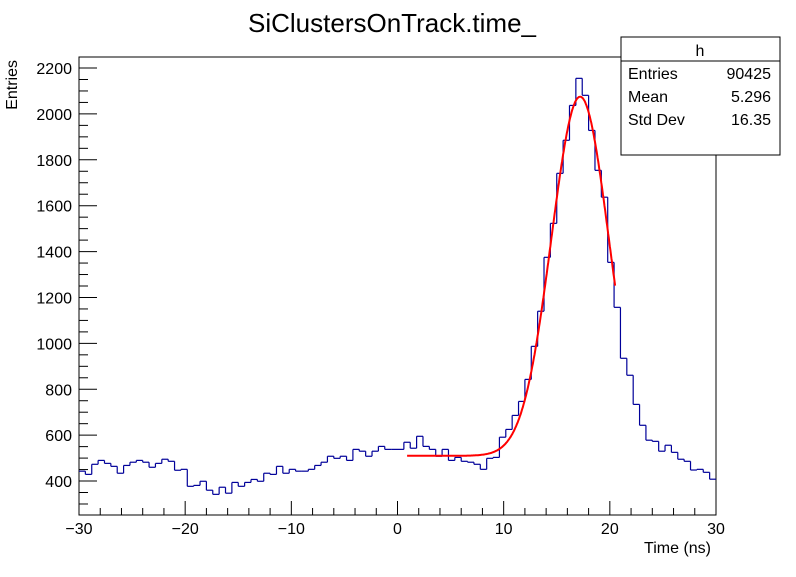 The image size is (796, 577). I want to click on stats-entries-label: Entries, so click(653, 74).